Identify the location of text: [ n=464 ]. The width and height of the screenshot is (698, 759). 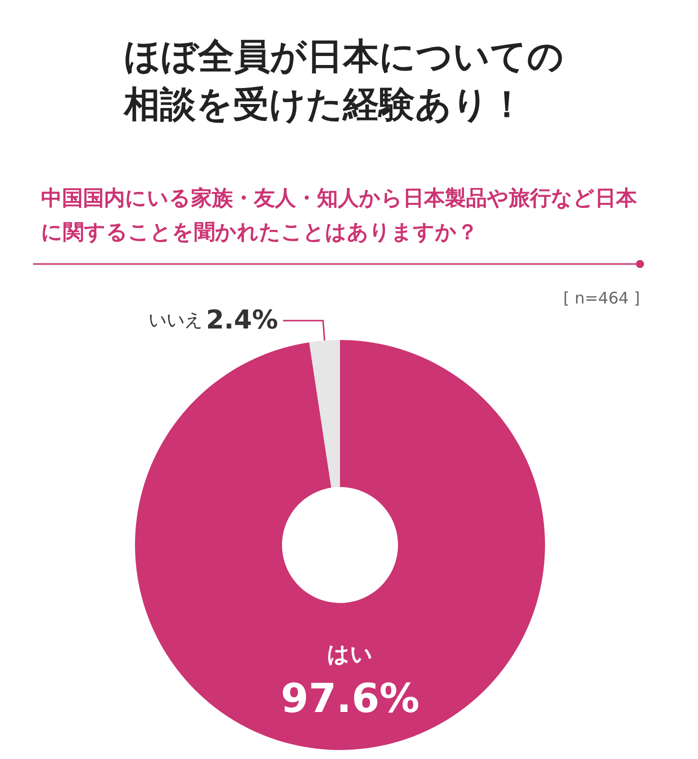
(601, 298).